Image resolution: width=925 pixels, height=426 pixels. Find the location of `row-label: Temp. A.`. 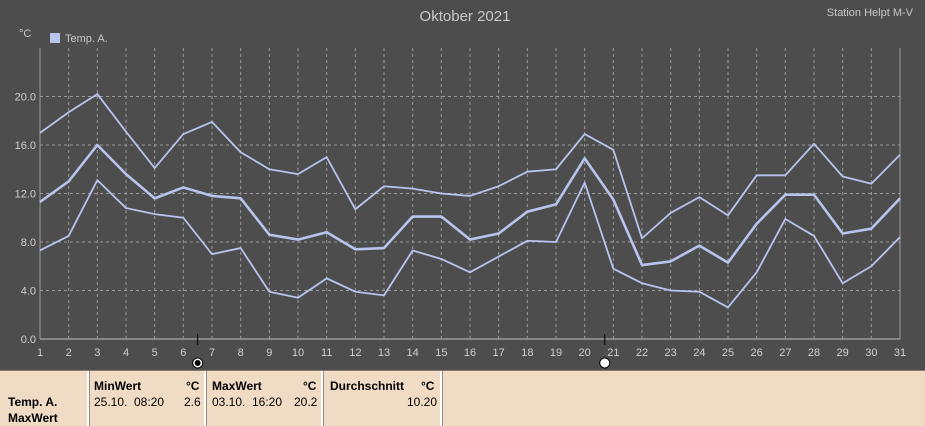

row-label: Temp. A. is located at coordinates (33, 402).